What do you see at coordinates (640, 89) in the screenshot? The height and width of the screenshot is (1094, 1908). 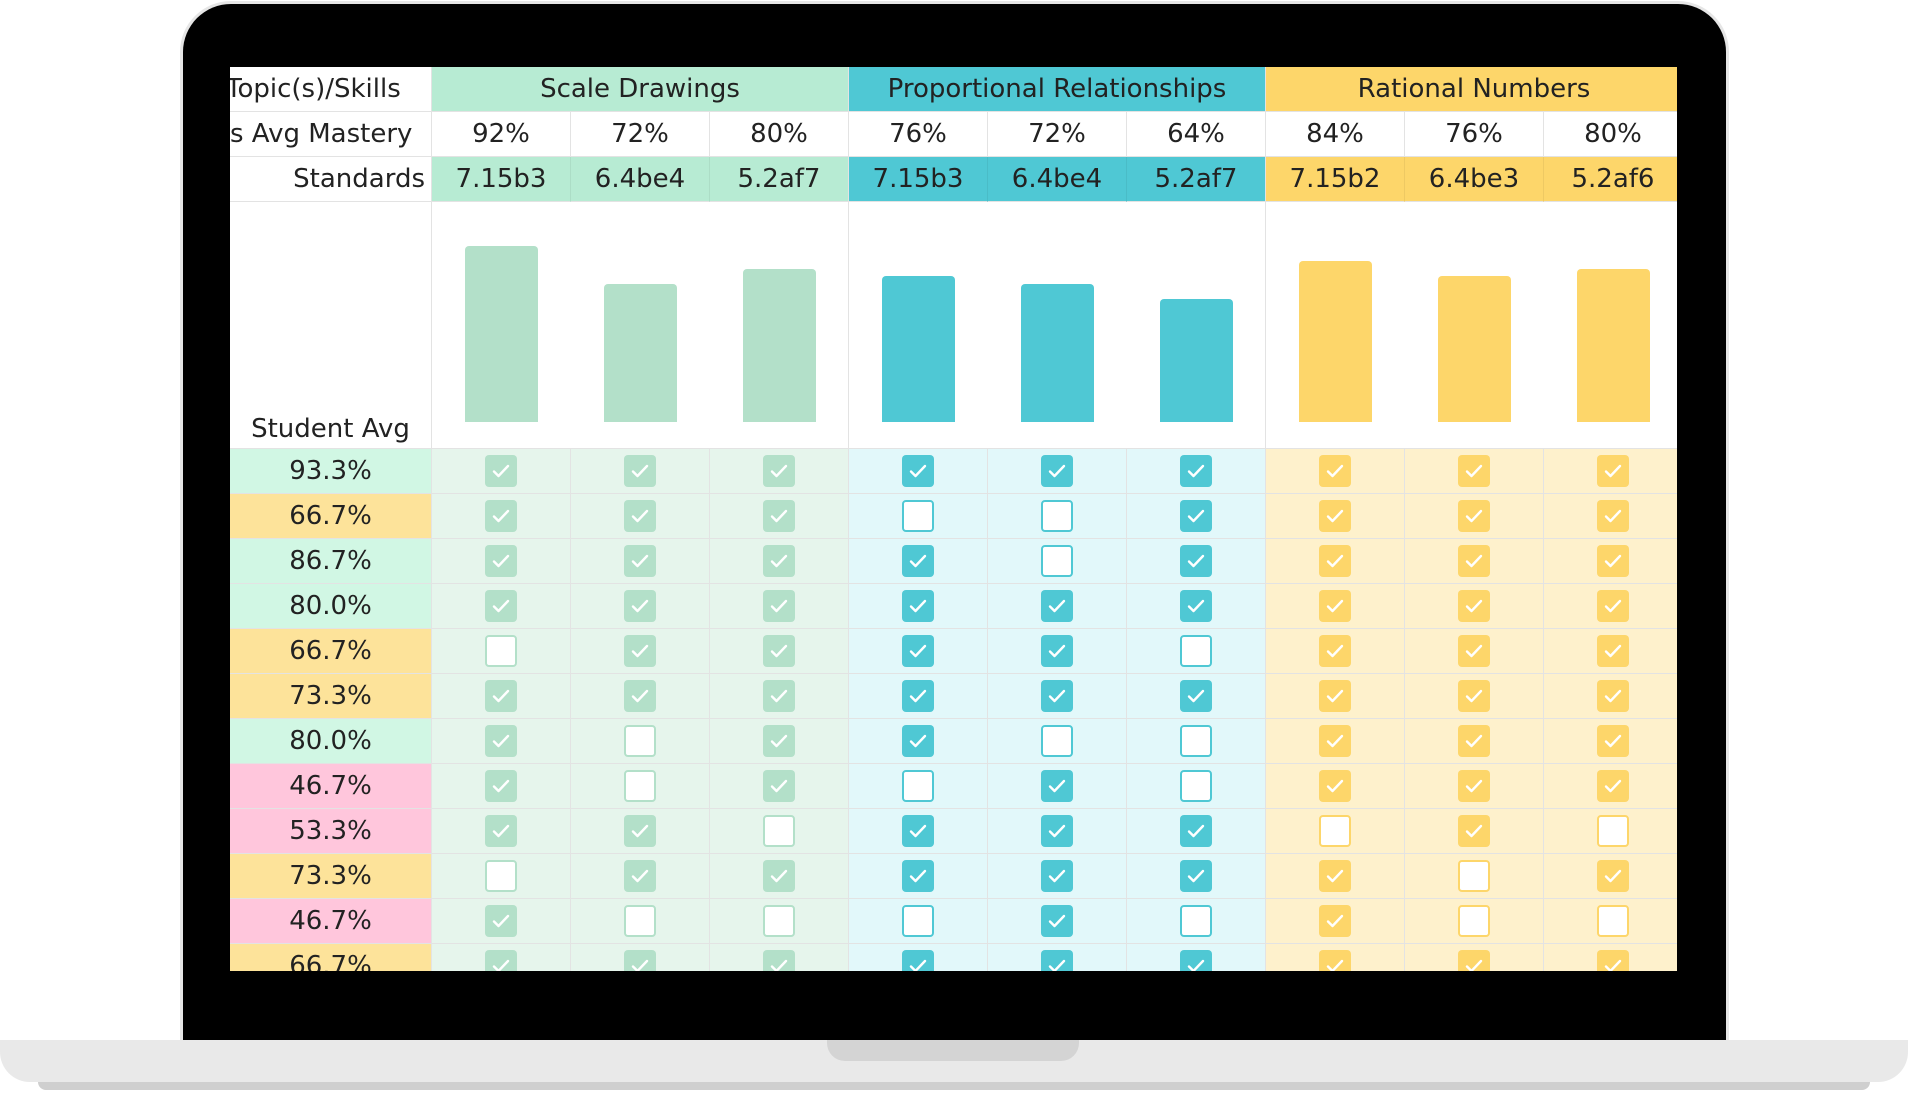 I see `topic-header: Scale Drawings` at bounding box center [640, 89].